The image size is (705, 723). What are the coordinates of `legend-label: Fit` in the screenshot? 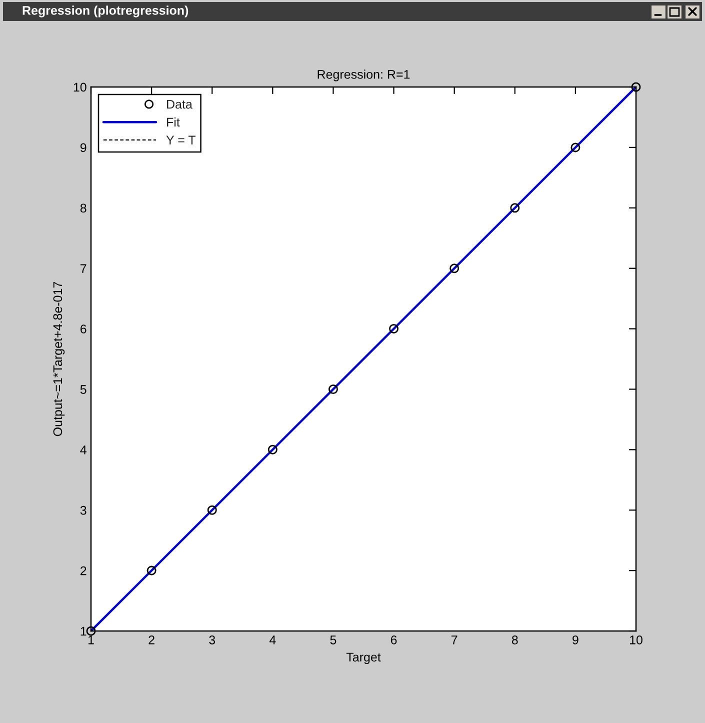 It's located at (173, 122).